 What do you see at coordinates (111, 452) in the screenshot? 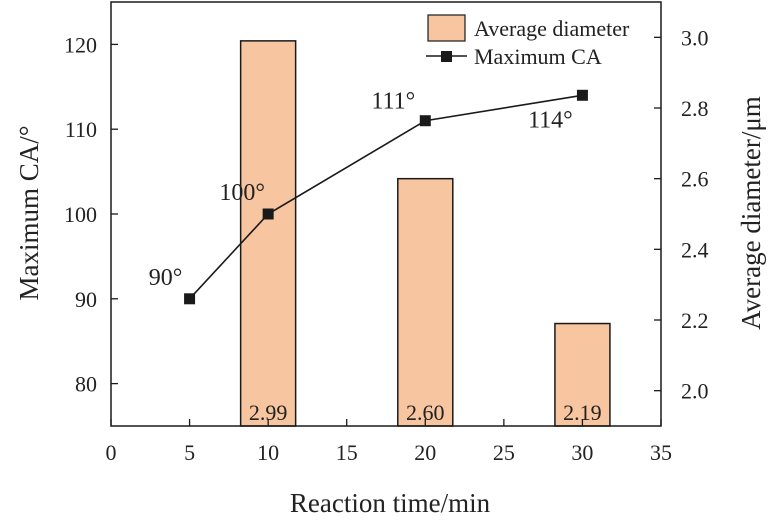
I see `x-tick-label: 0` at bounding box center [111, 452].